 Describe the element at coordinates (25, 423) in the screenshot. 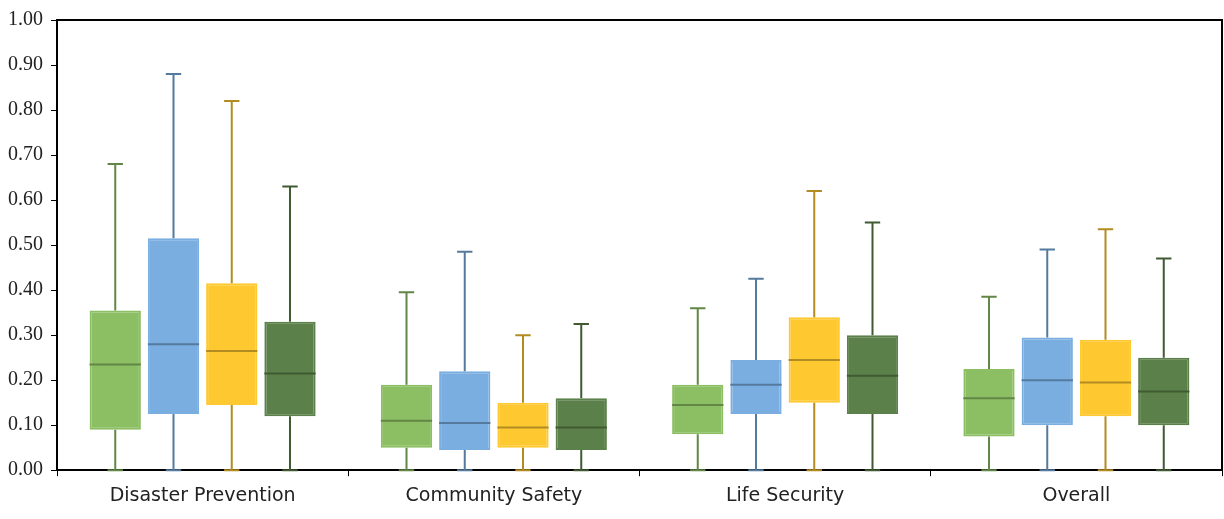

I see `y-tick-label: 0.10` at that location.